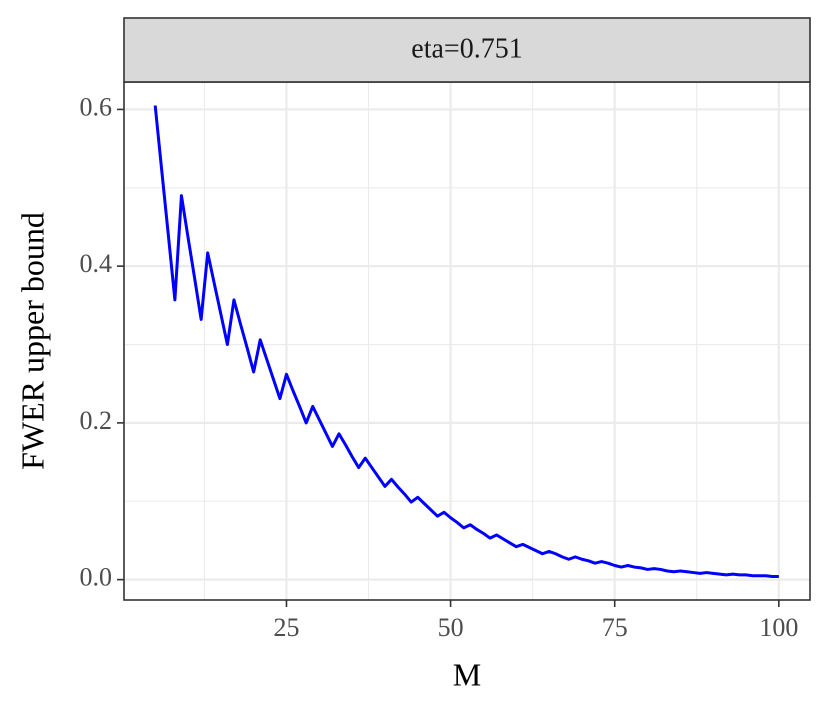 The height and width of the screenshot is (712, 830). I want to click on x-tick-label: 25, so click(286, 627).